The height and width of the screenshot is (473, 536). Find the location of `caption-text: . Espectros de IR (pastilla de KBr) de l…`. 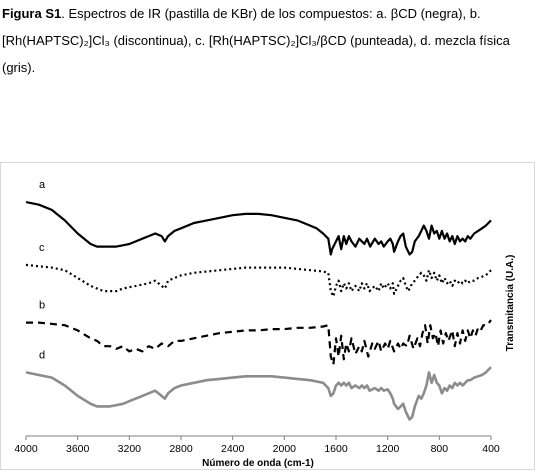

caption-text: . Espectros de IR (pastilla de KBr) de l… is located at coordinates (256, 40).